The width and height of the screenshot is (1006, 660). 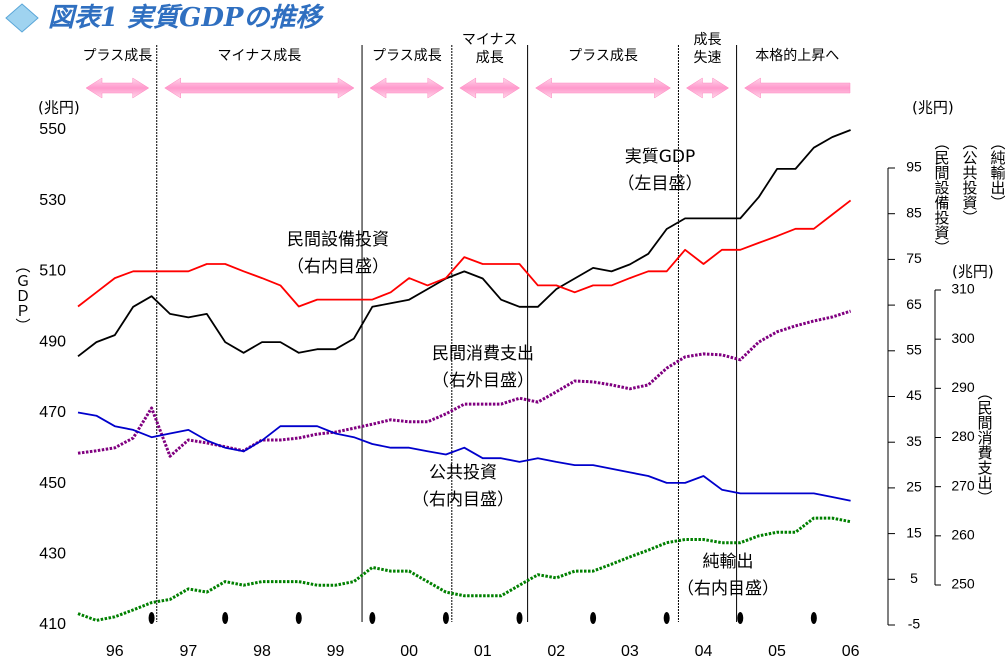 What do you see at coordinates (52, 271) in the screenshot?
I see `y-tick-label: 510` at bounding box center [52, 271].